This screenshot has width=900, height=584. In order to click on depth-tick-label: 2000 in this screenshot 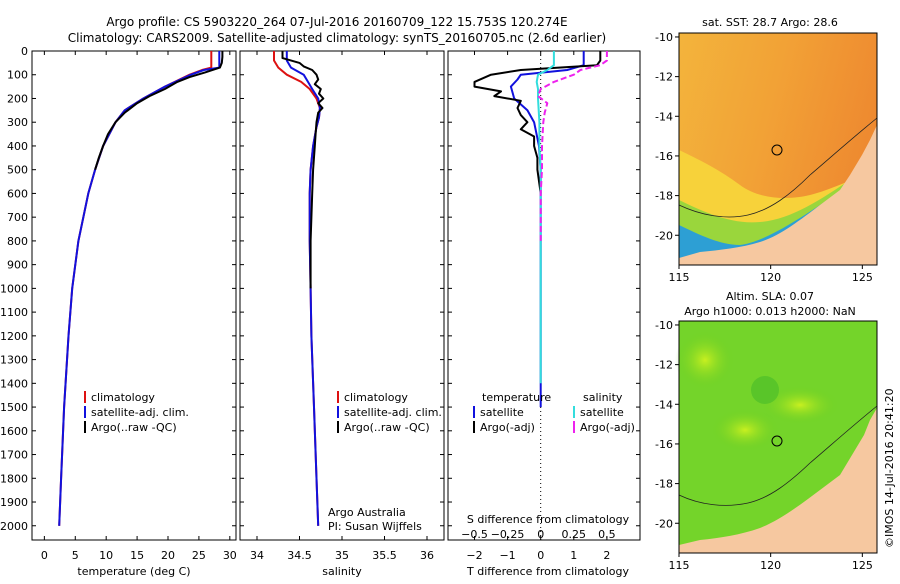, I will do `click(14, 526)`.